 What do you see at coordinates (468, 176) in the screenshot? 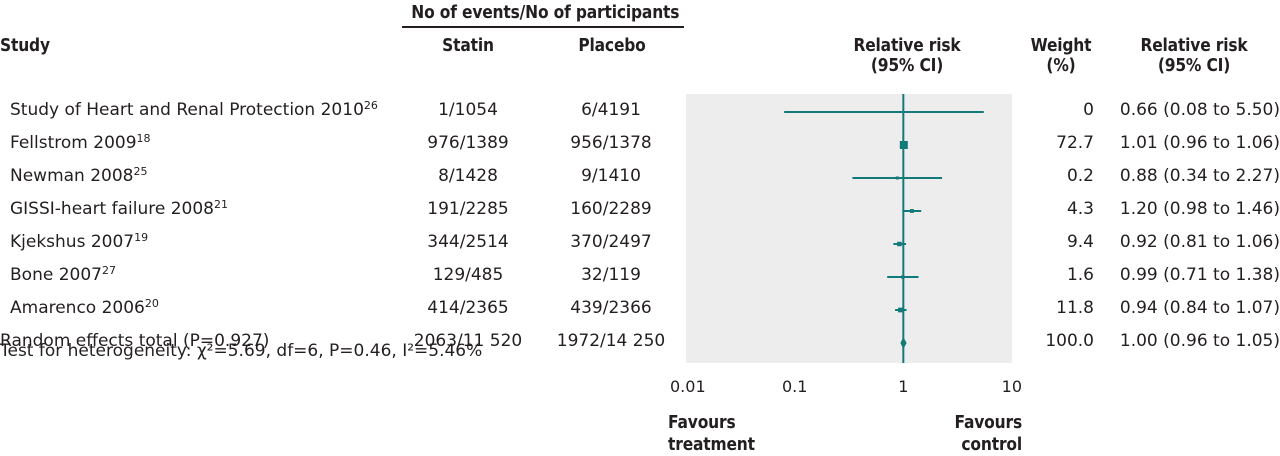
I see `statin-events: 8/1428` at bounding box center [468, 176].